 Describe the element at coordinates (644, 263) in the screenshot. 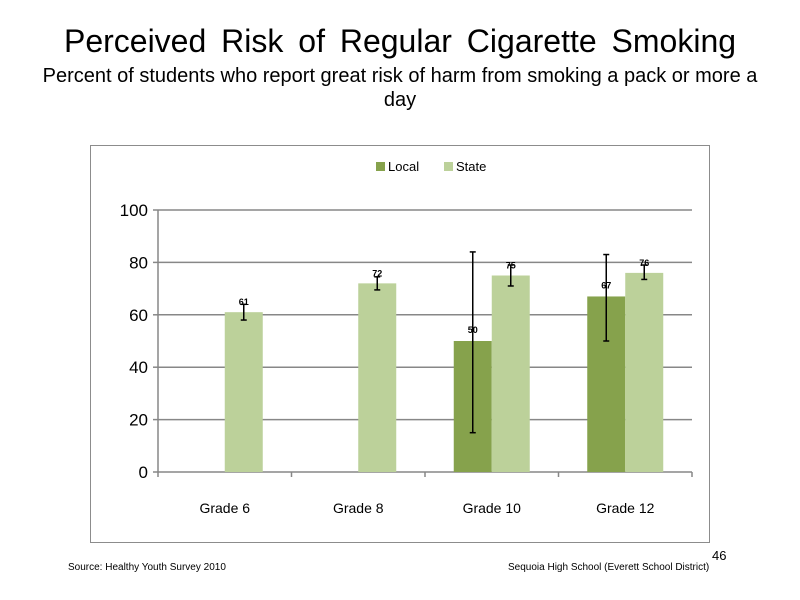

I see `data-label: 76` at that location.